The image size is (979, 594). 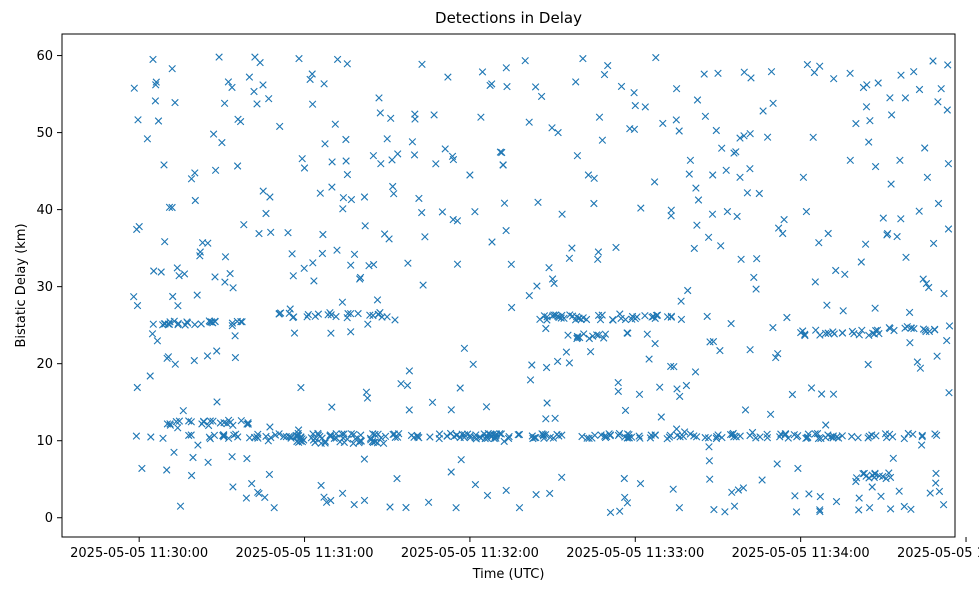 What do you see at coordinates (44, 287) in the screenshot?
I see `y-tick-label: 30` at bounding box center [44, 287].